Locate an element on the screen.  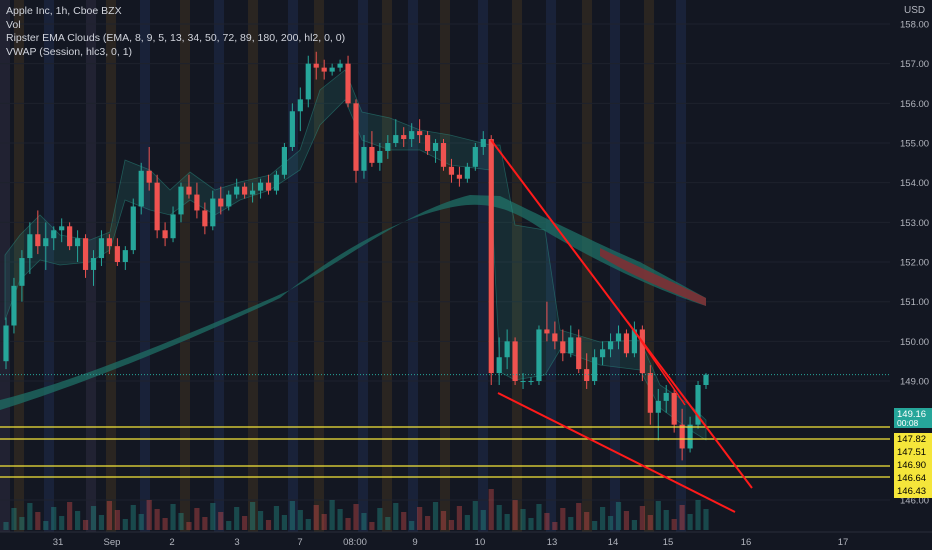
legend-vwap: VWAP (Session, hlc3, 0, 1) is located at coordinates (69, 51).